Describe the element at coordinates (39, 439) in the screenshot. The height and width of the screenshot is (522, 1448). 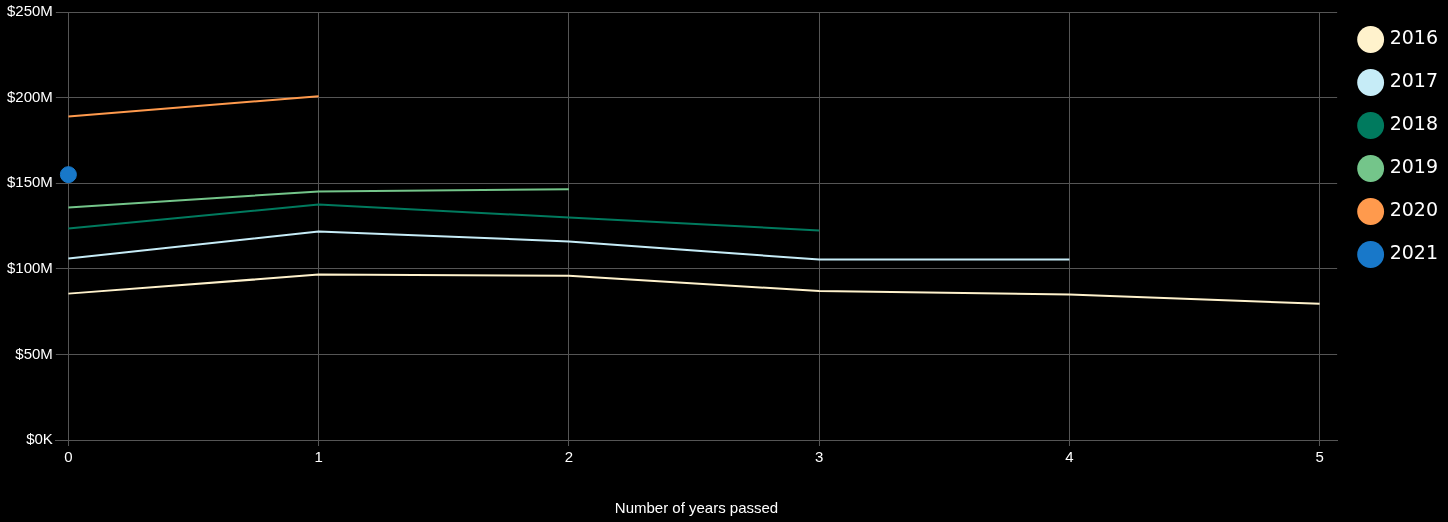
I see `y-tick-label: $0K` at that location.